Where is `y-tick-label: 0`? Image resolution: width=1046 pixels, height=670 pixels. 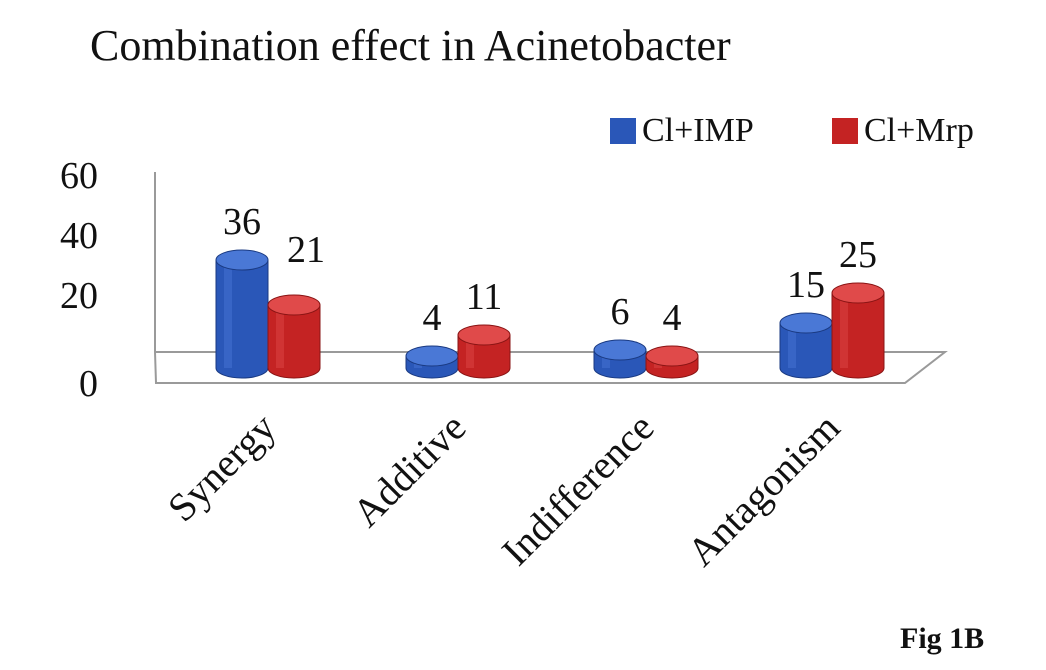 y-tick-label: 0 is located at coordinates (88, 384).